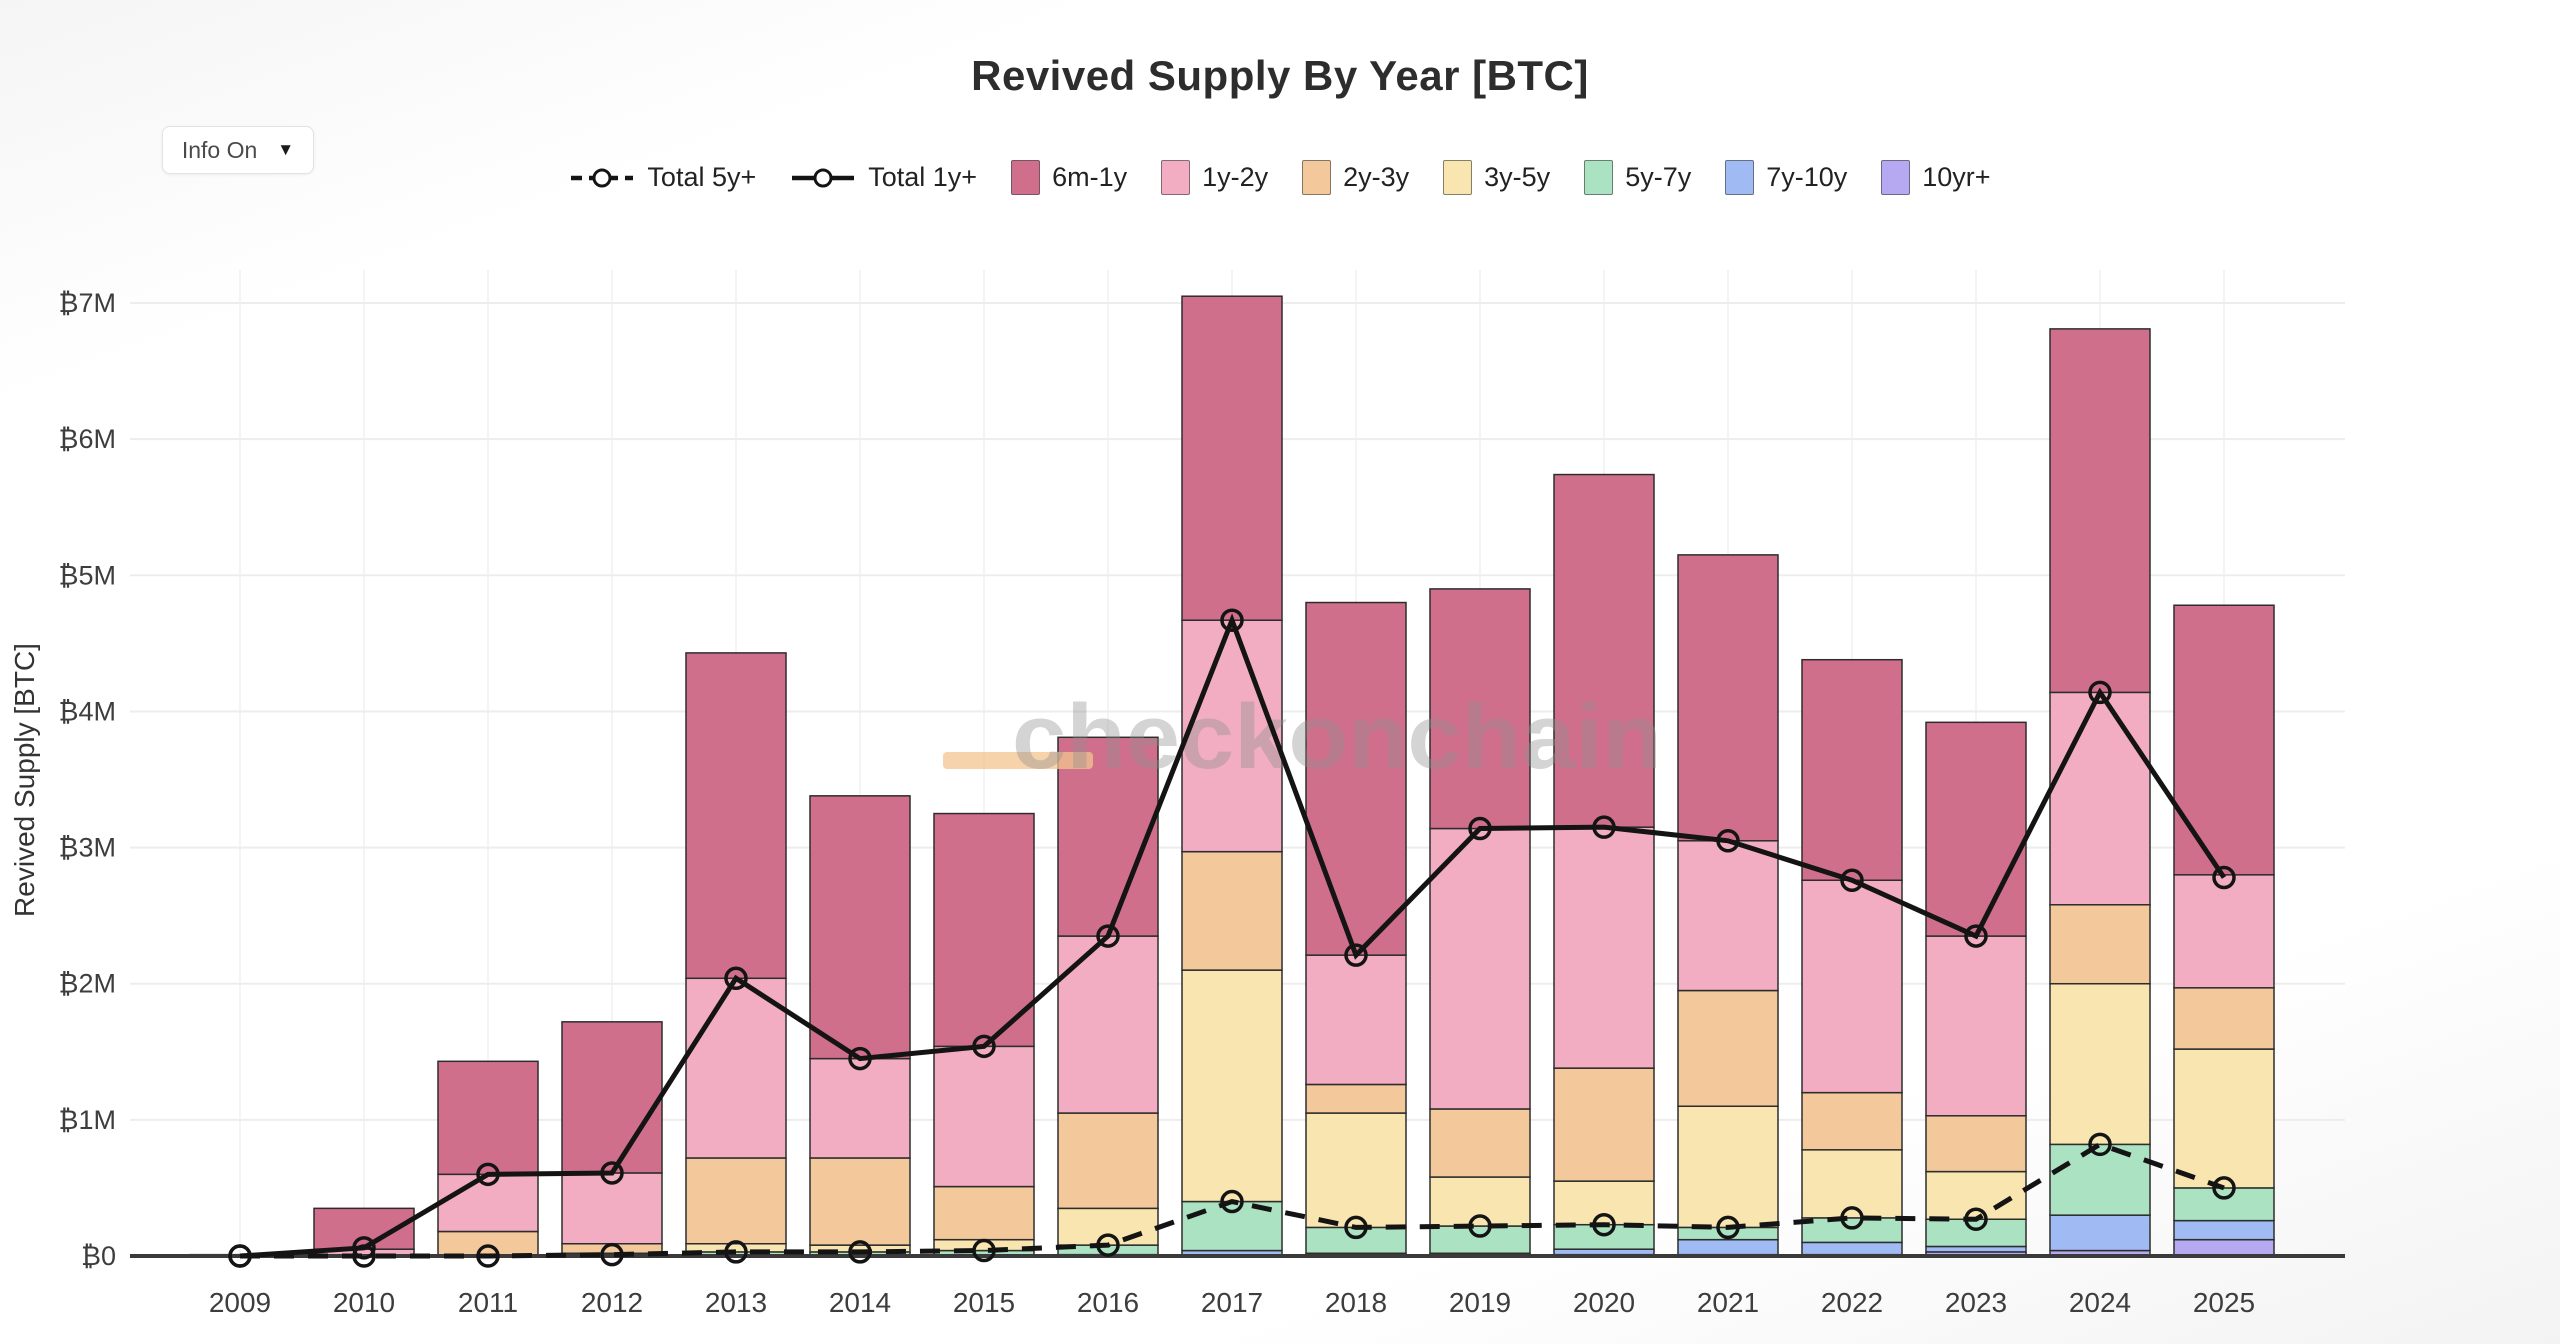  I want to click on info-dropdown: Info On ▼, so click(238, 150).